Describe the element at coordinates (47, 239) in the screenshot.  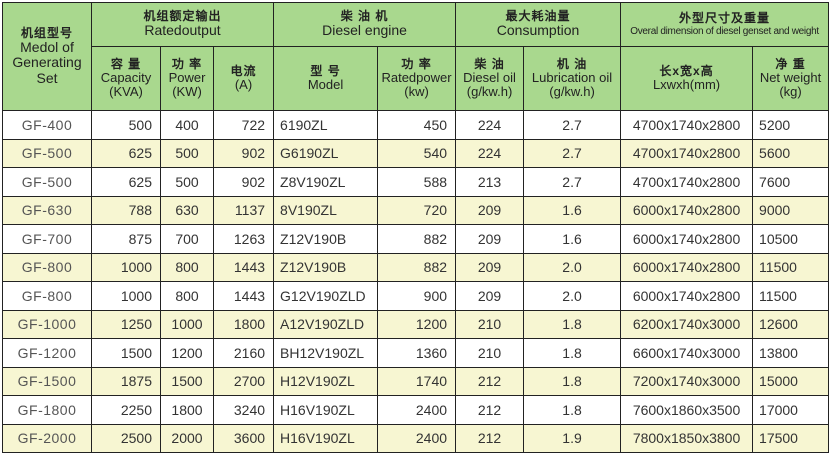
I see `cell-model: GF-700` at that location.